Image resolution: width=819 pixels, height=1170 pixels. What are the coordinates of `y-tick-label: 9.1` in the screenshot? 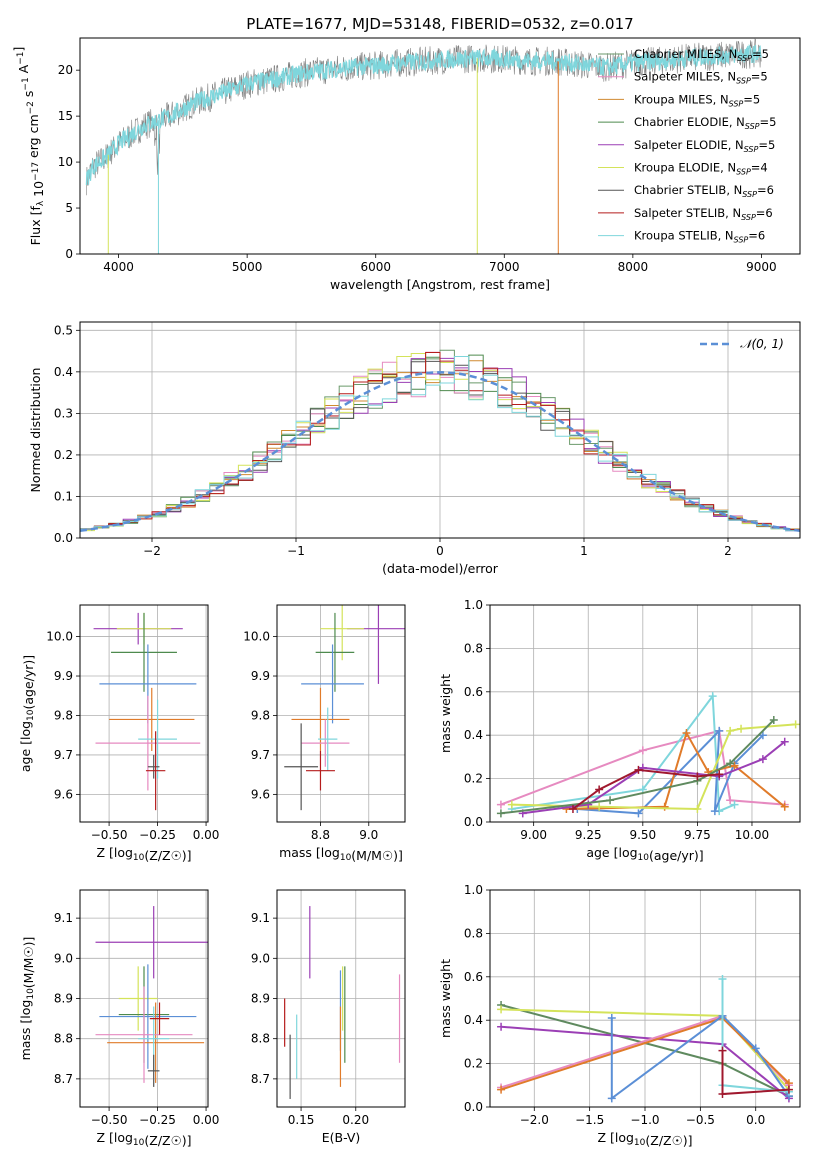 It's located at (63, 918).